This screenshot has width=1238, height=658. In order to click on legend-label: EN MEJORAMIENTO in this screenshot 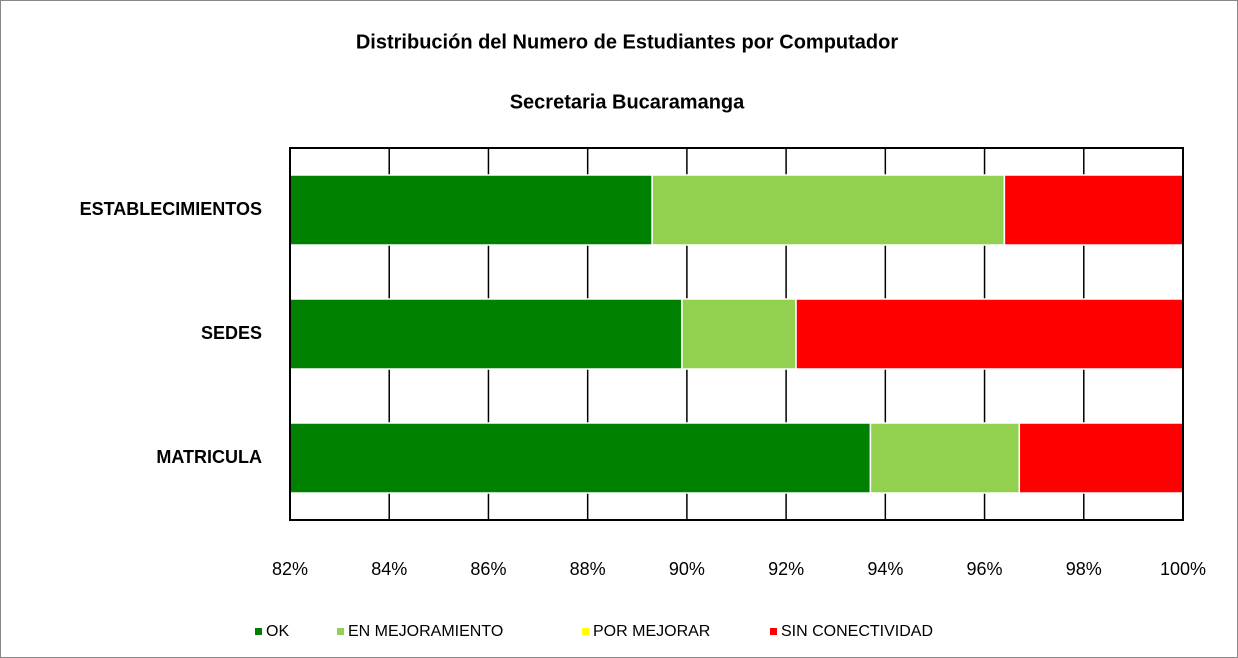, I will do `click(425, 631)`.